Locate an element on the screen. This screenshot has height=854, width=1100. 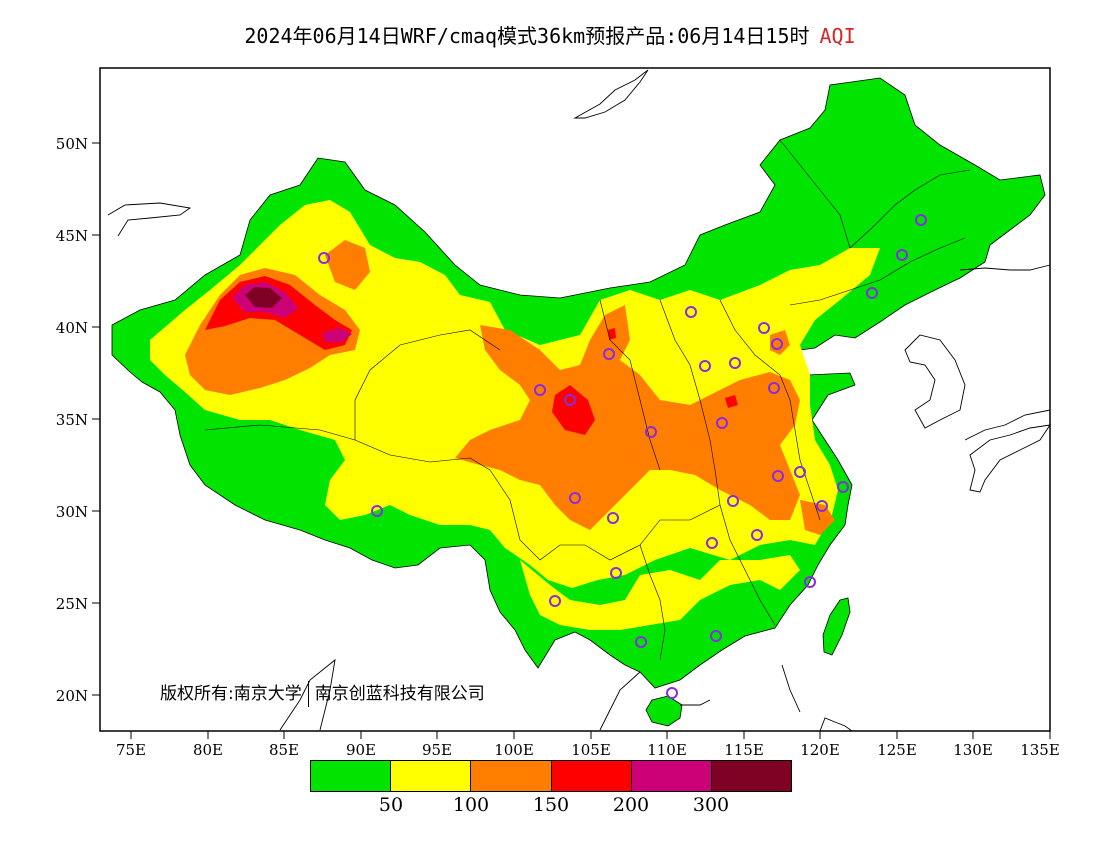
legend-label: 50 is located at coordinates (391, 805).